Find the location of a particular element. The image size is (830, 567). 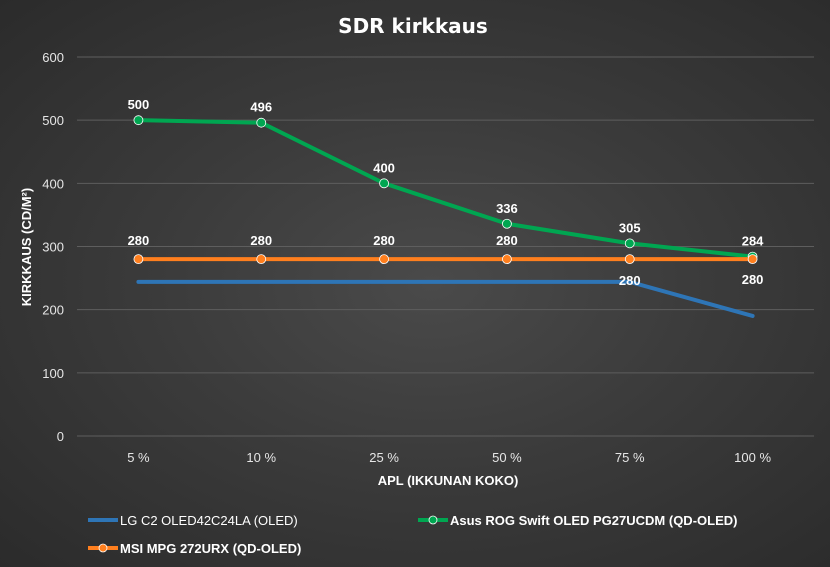

legend-label-lg-c2-oled42c24la-oled: LG C2 OLED42C24LA (OLED) is located at coordinates (209, 520).